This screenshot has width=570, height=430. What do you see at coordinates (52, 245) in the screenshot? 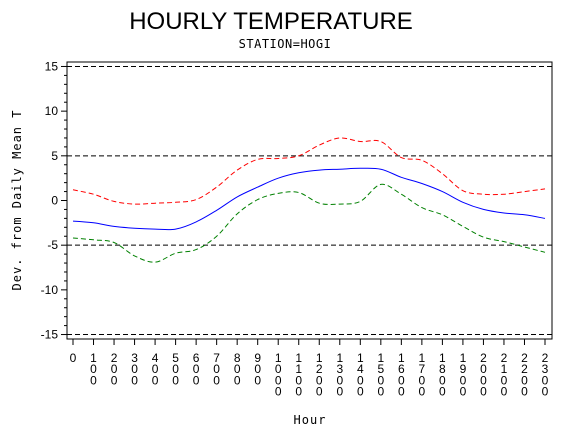
I see `y-tick-label: -5` at bounding box center [52, 245].